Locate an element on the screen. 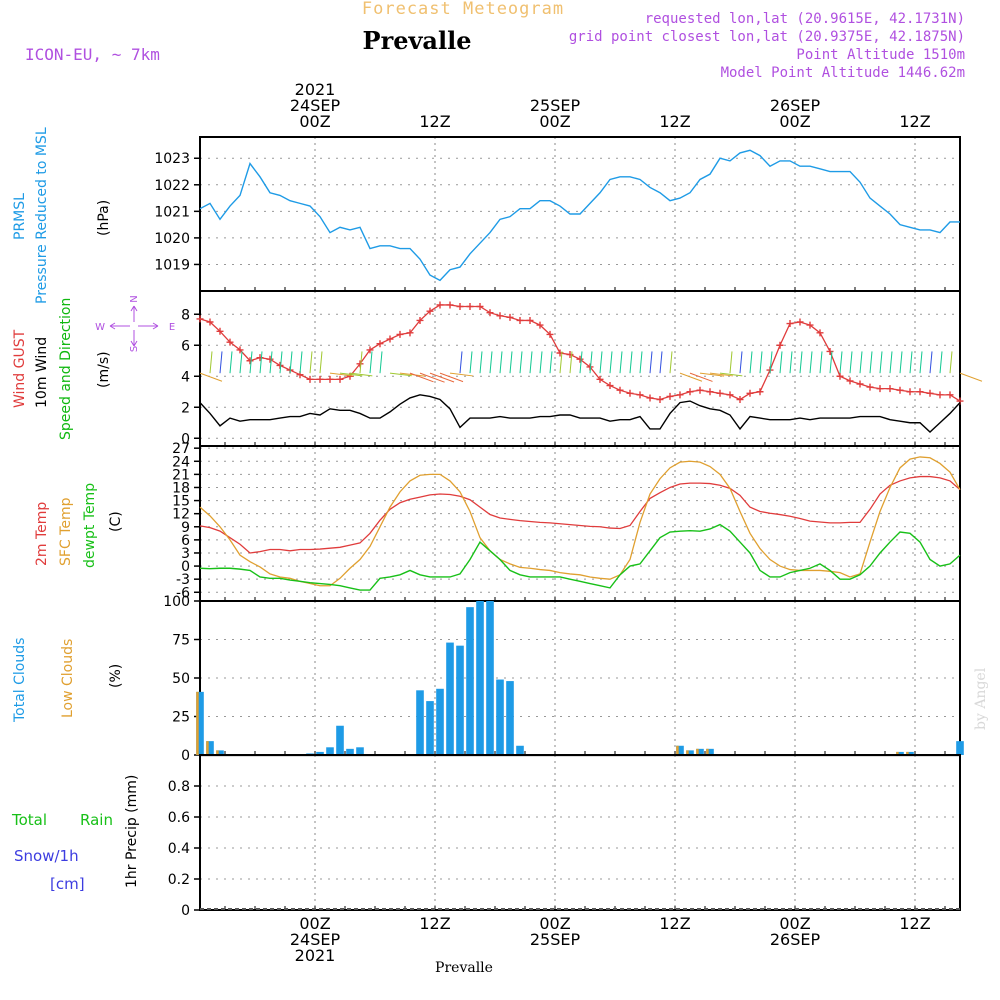 Image resolution: width=1000 pixels, height=1000 pixels. temperature-frame is located at coordinates (580, 523).